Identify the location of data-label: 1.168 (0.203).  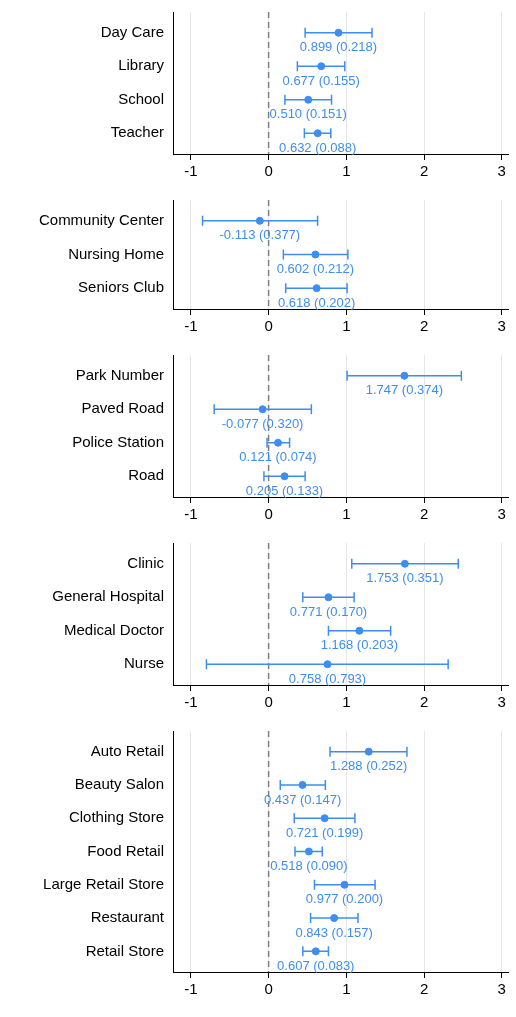
(359, 645).